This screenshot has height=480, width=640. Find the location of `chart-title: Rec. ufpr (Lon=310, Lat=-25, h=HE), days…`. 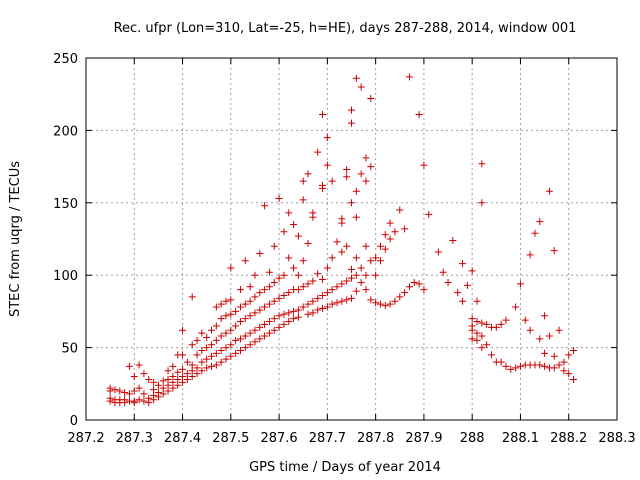

chart-title: Rec. ufpr (Lon=310, Lat=-25, h=HE), days… is located at coordinates (345, 28).